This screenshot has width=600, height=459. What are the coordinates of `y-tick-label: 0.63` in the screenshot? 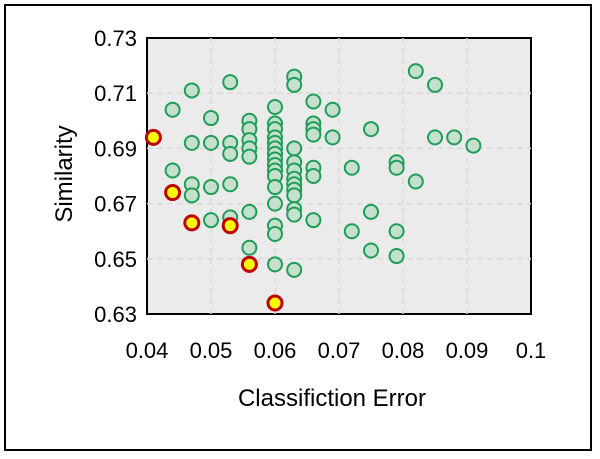 It's located at (115, 314).